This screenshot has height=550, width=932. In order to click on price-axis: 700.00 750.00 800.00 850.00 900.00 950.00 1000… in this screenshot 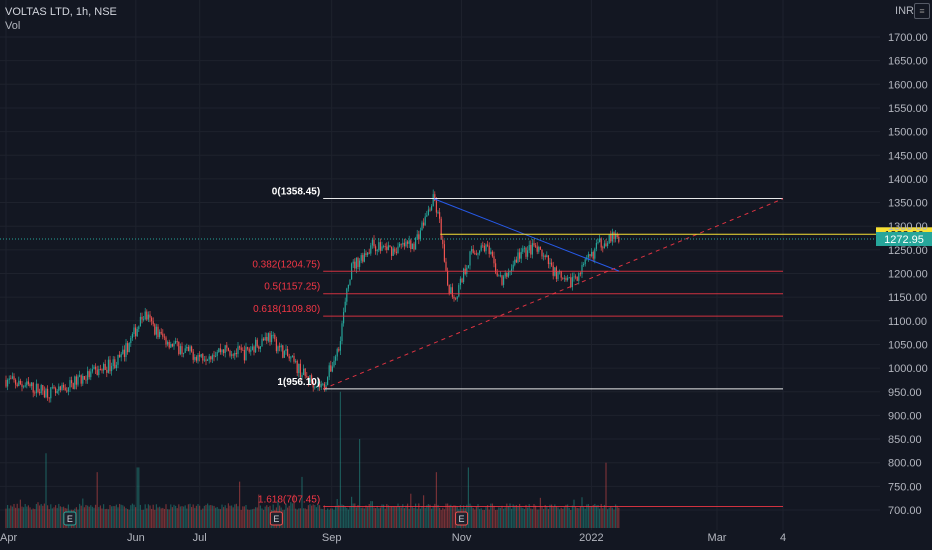, I will do `click(908, 274)`.